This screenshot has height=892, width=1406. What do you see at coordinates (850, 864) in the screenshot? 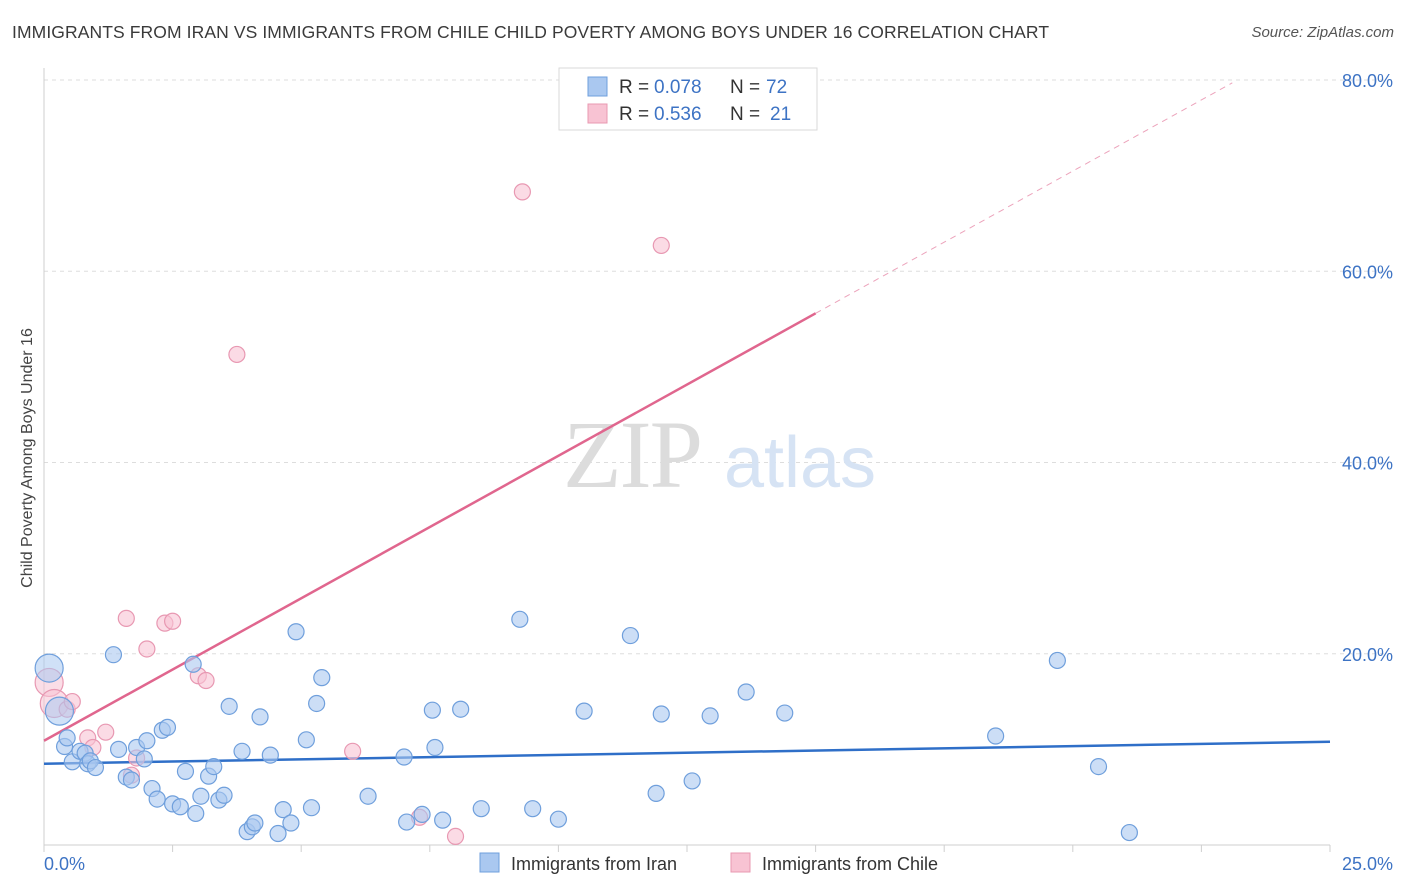
I see `legend-label-chile: Immigrants from Chile` at bounding box center [850, 864].